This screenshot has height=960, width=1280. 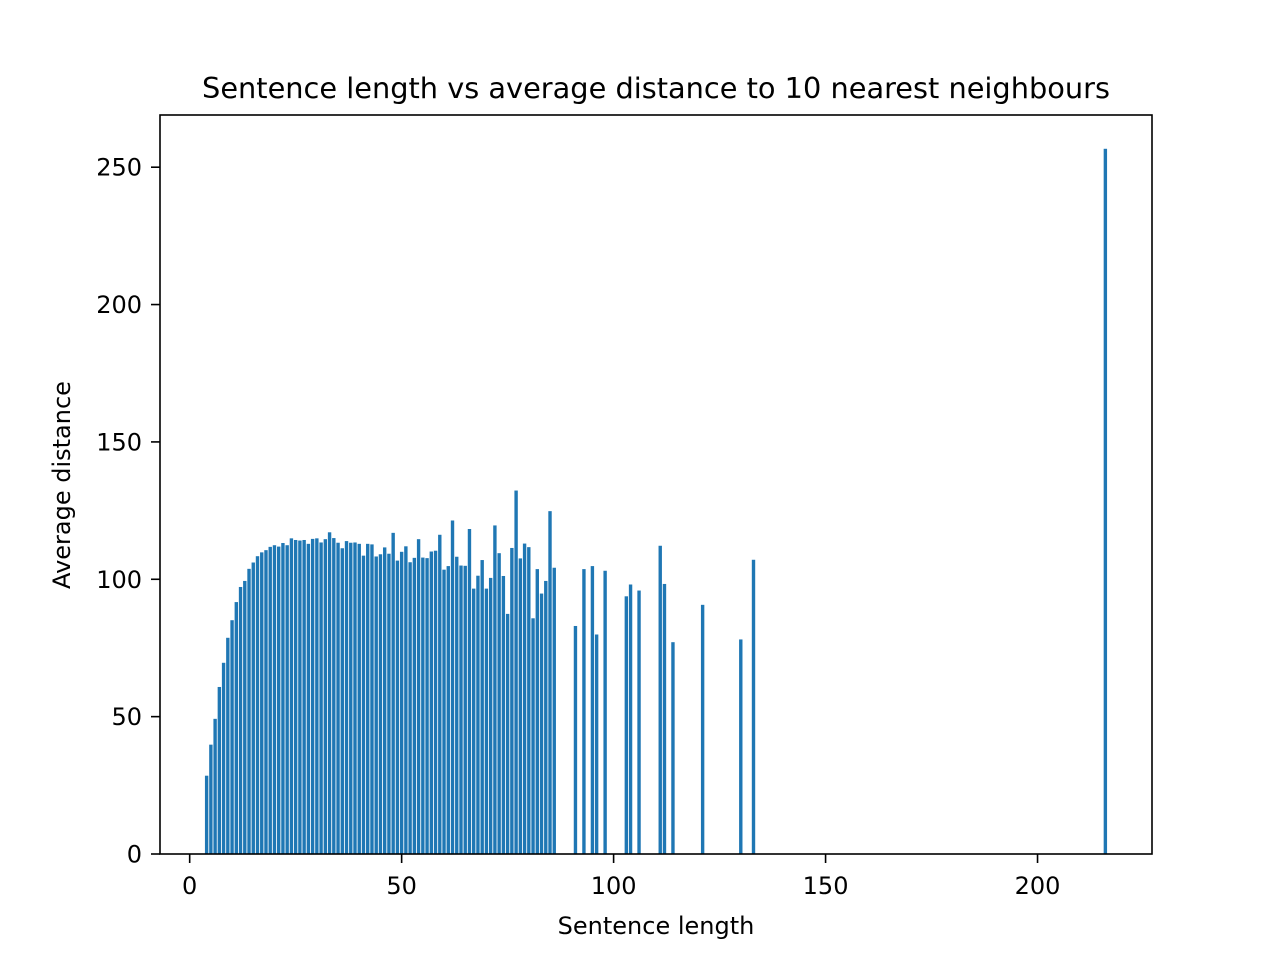 What do you see at coordinates (189, 886) in the screenshot?
I see `x-tick-label: 0` at bounding box center [189, 886].